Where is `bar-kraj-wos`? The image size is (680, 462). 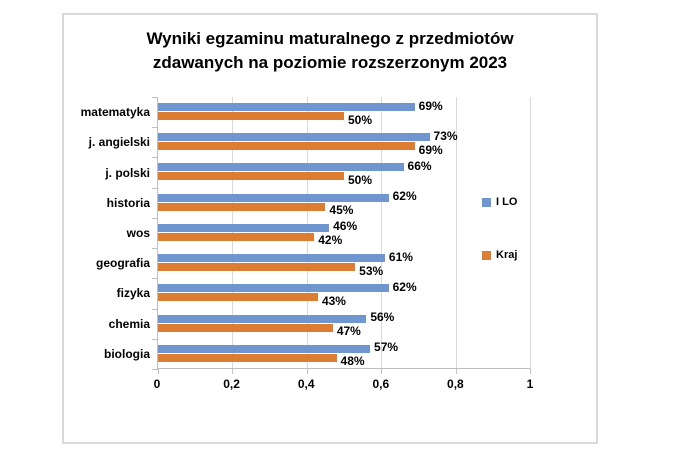 bar-kraj-wos is located at coordinates (236, 236).